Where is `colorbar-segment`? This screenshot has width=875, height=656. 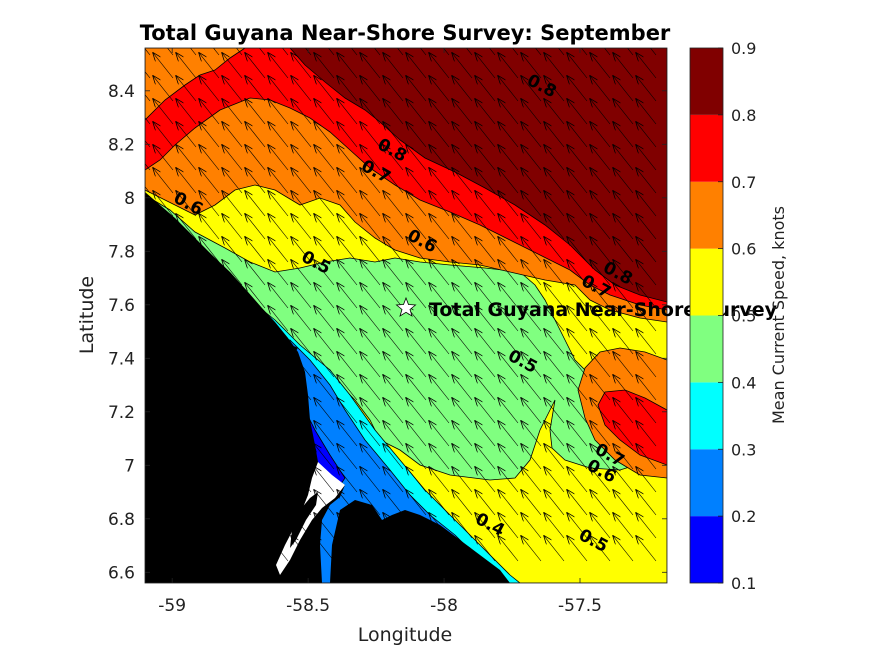 colorbar-segment is located at coordinates (706, 549).